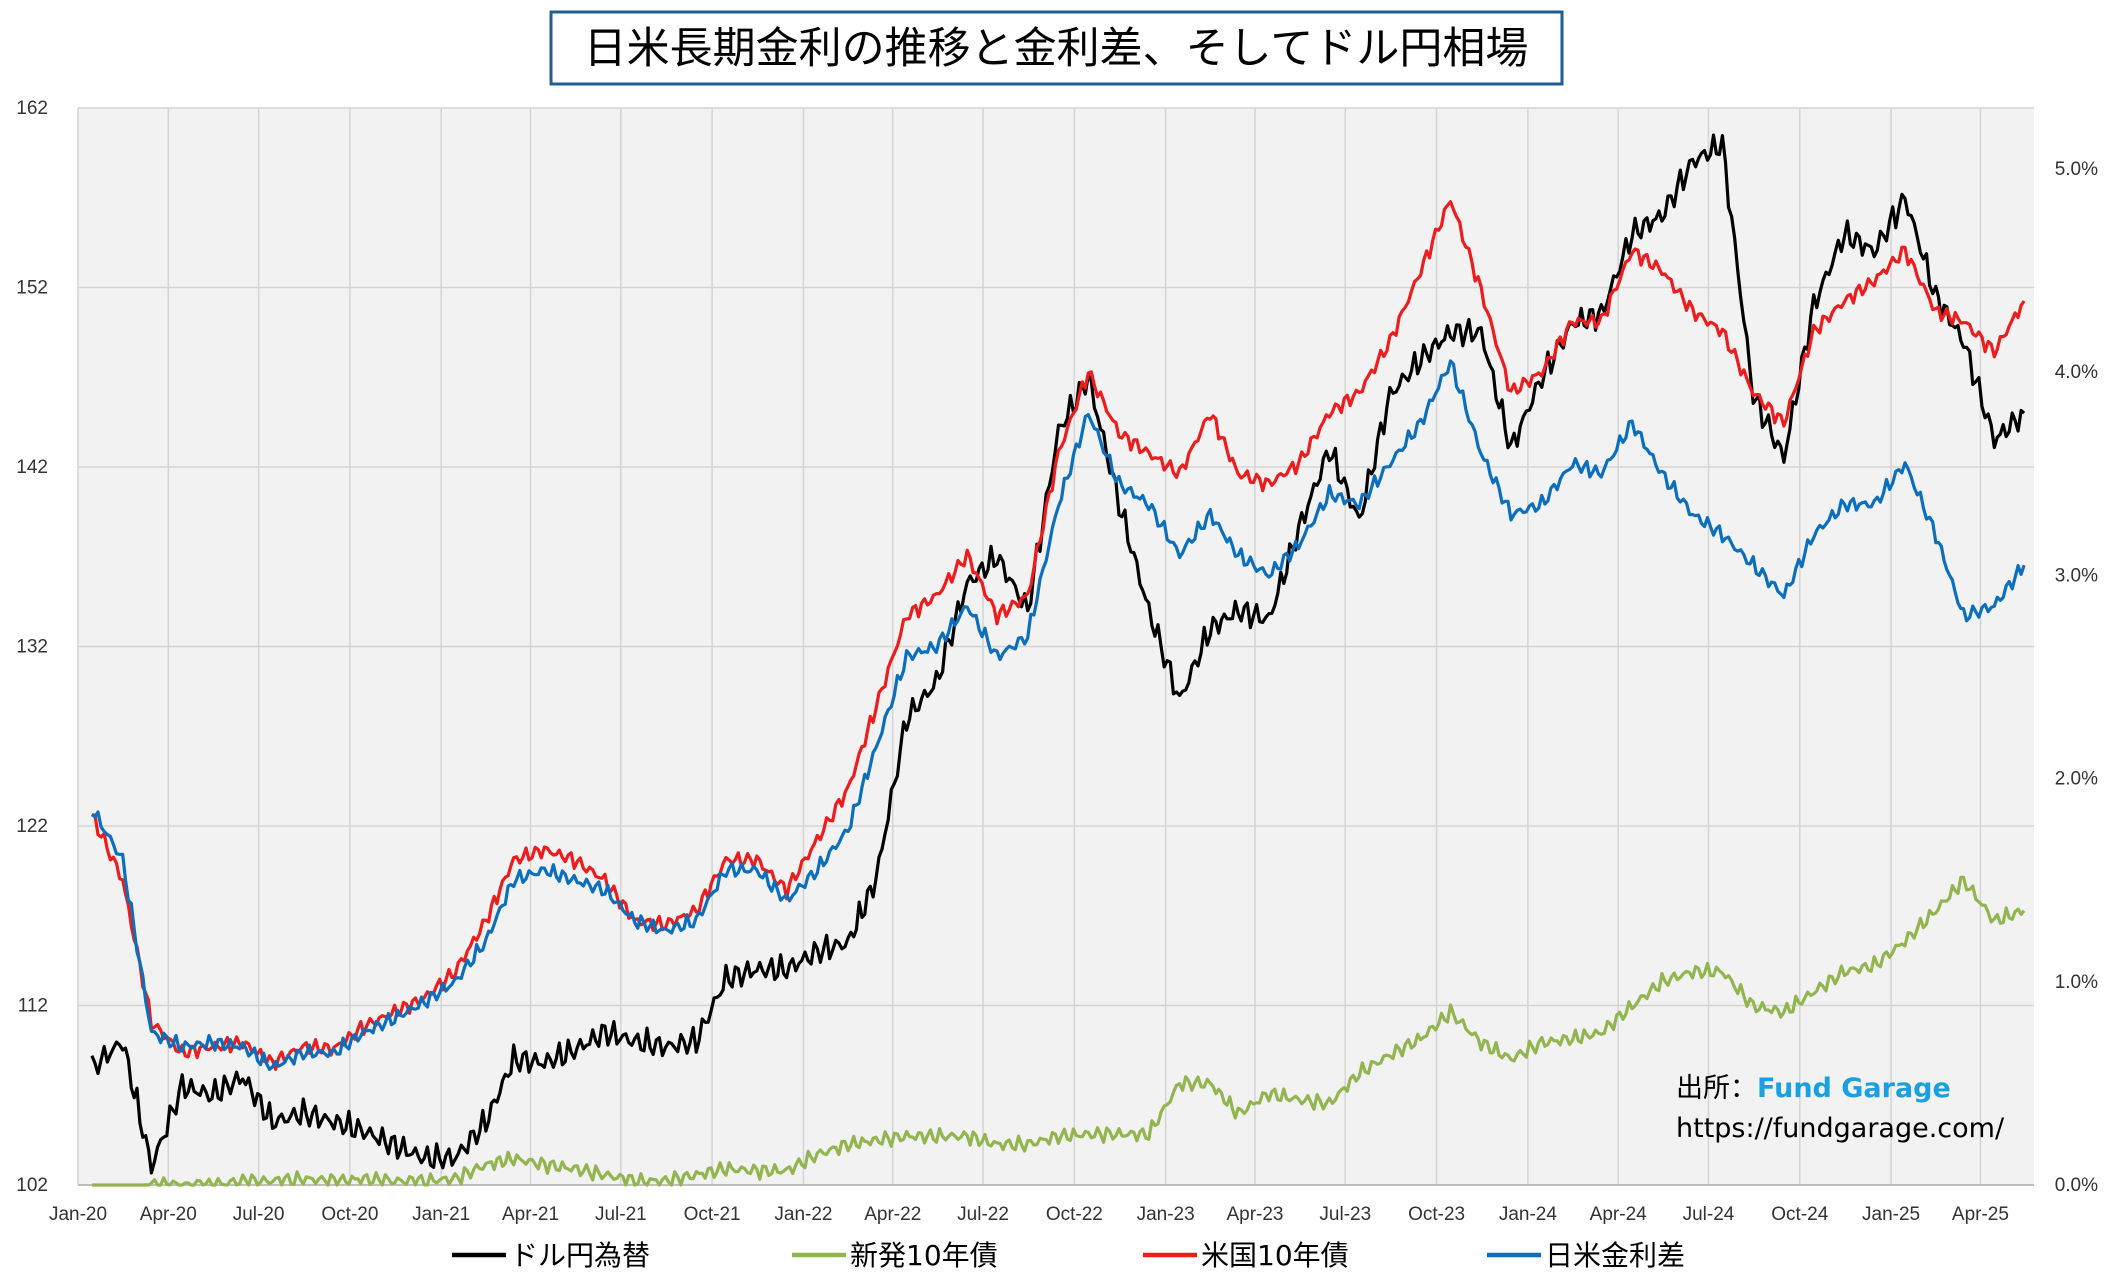 The height and width of the screenshot is (1281, 2114). Describe the element at coordinates (621, 1214) in the screenshot. I see `x-tick-label: Jul-21` at that location.